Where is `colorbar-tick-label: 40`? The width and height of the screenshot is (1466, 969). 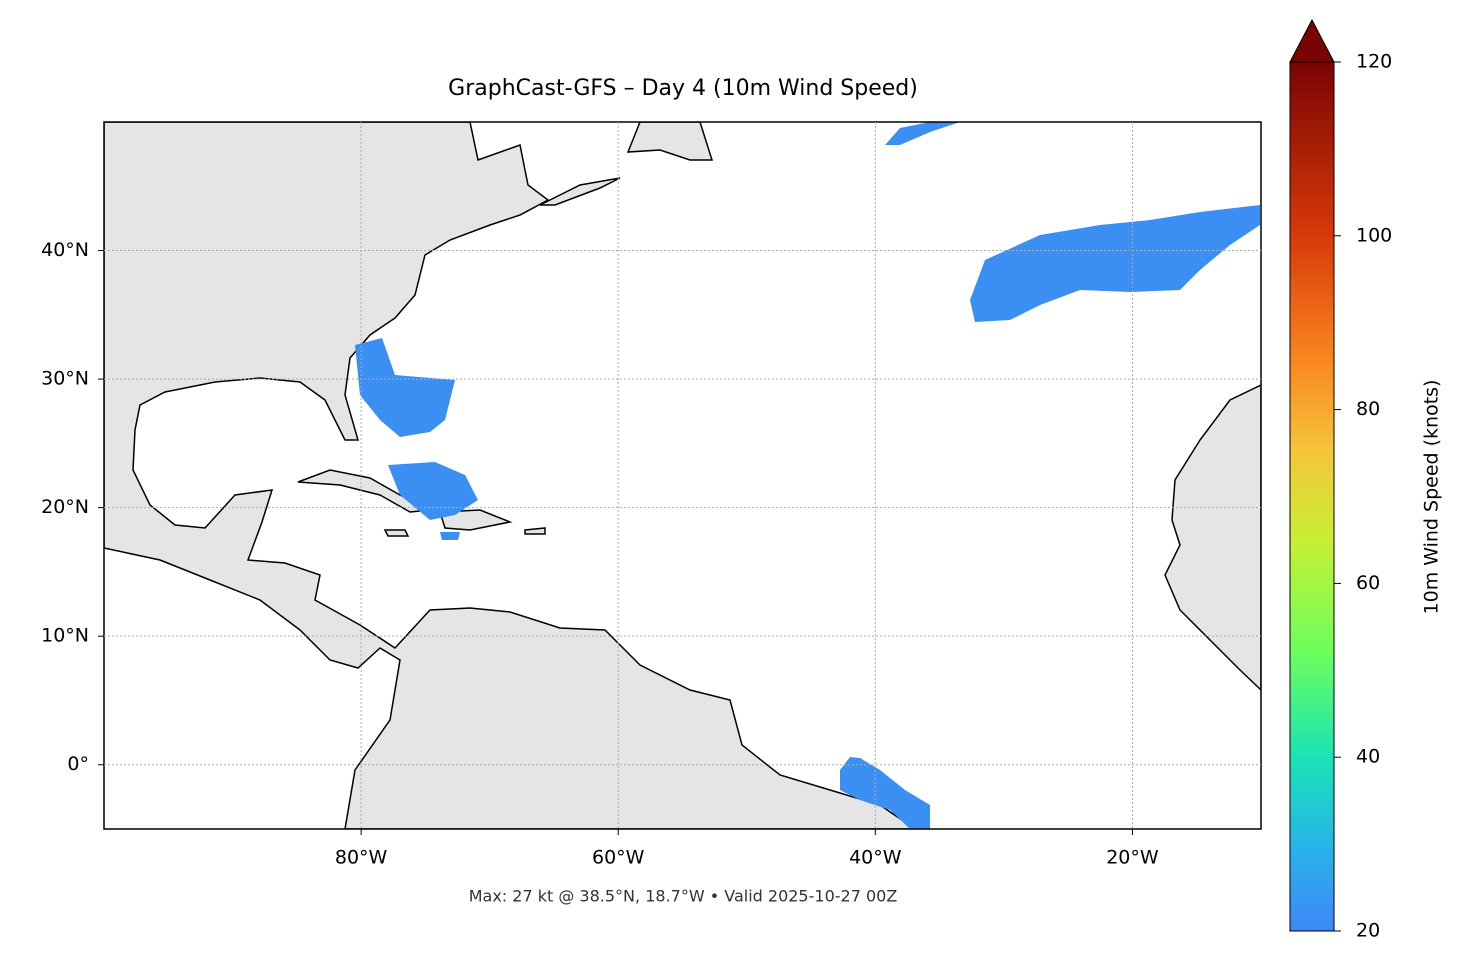
colorbar-tick-label: 40 is located at coordinates (1368, 757).